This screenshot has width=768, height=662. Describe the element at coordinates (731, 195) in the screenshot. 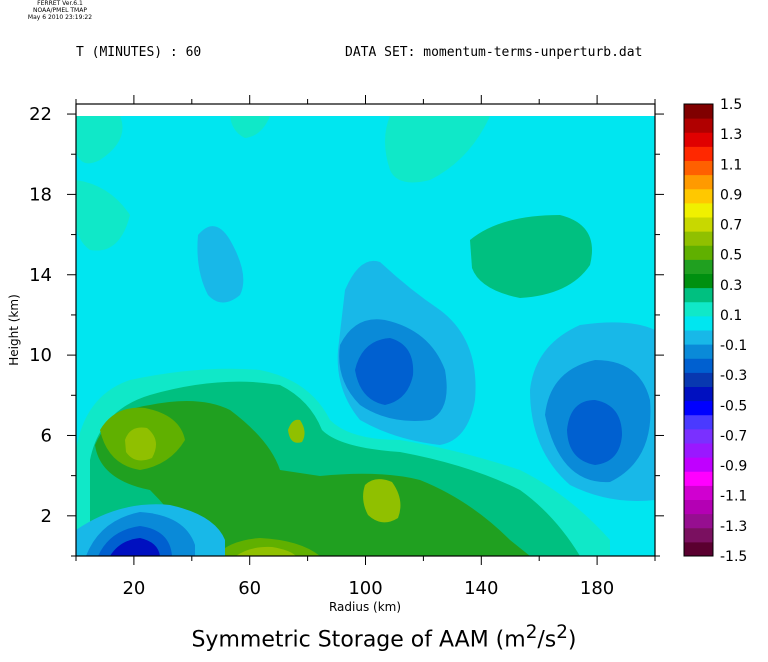

I see `colorbar-label: 0.9` at that location.